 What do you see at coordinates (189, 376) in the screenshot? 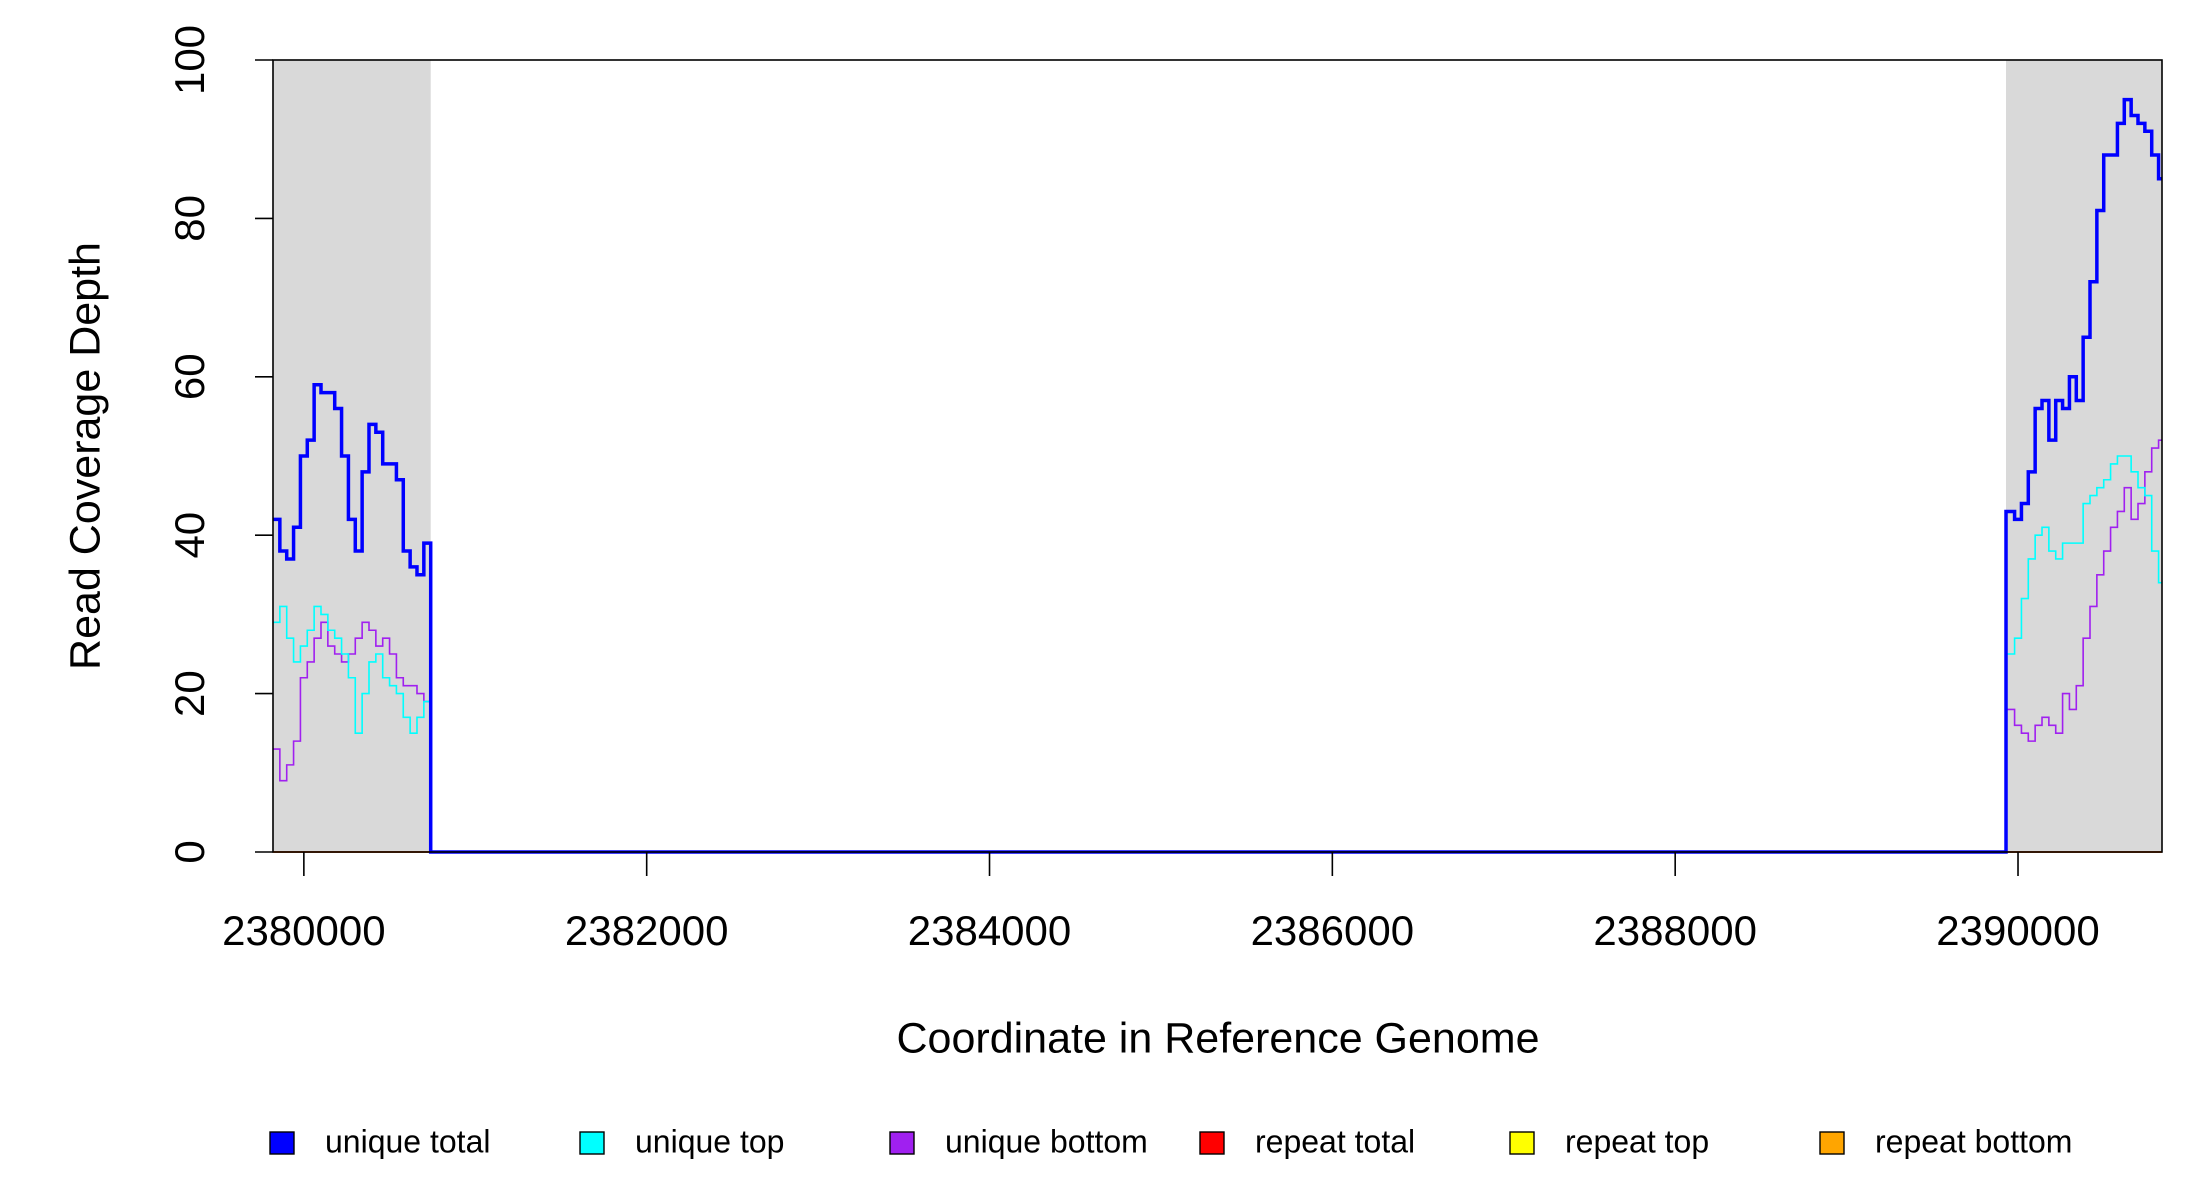
I see `y-tick-label: 60` at bounding box center [189, 376].